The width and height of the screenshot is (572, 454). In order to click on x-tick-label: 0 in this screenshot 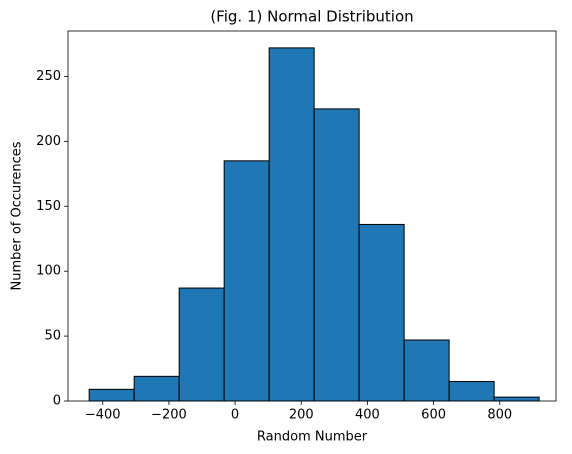, I will do `click(235, 415)`.